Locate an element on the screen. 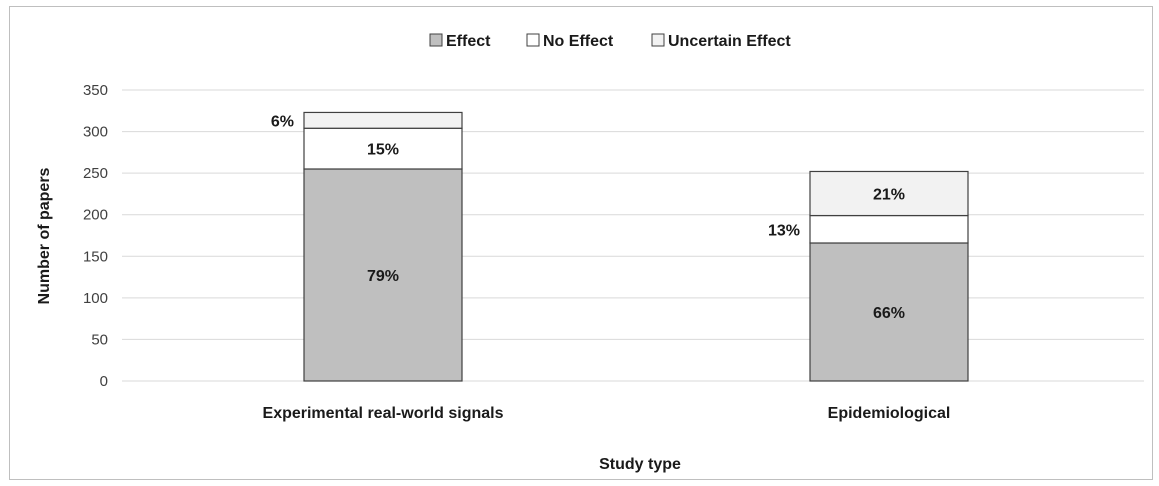 Image resolution: width=1159 pixels, height=486 pixels. y-tick-labels: 0 50 100 150 200 250 300 350 is located at coordinates (95, 236).